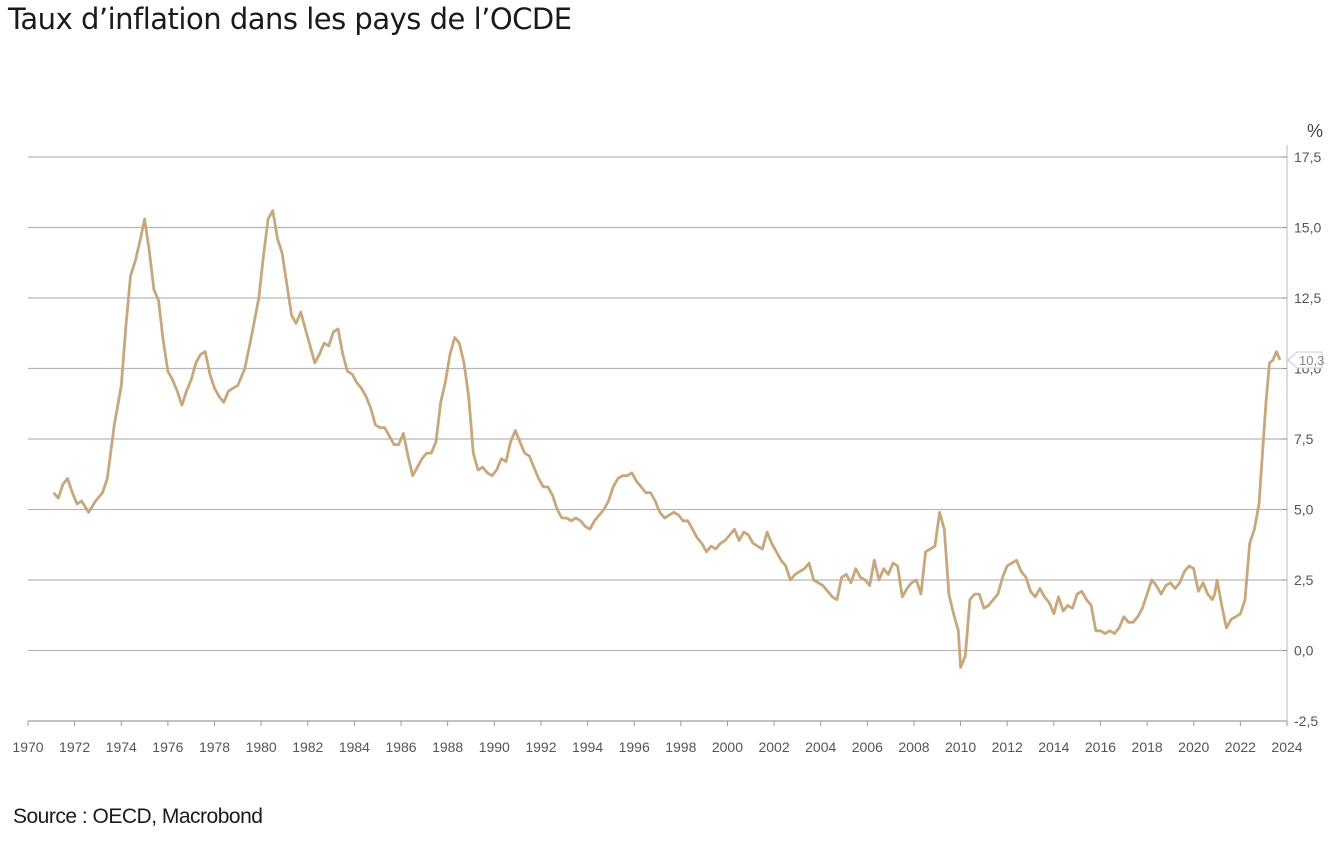 The image size is (1341, 846). Describe the element at coordinates (867, 747) in the screenshot. I see `x-tick-label: 2006` at that location.